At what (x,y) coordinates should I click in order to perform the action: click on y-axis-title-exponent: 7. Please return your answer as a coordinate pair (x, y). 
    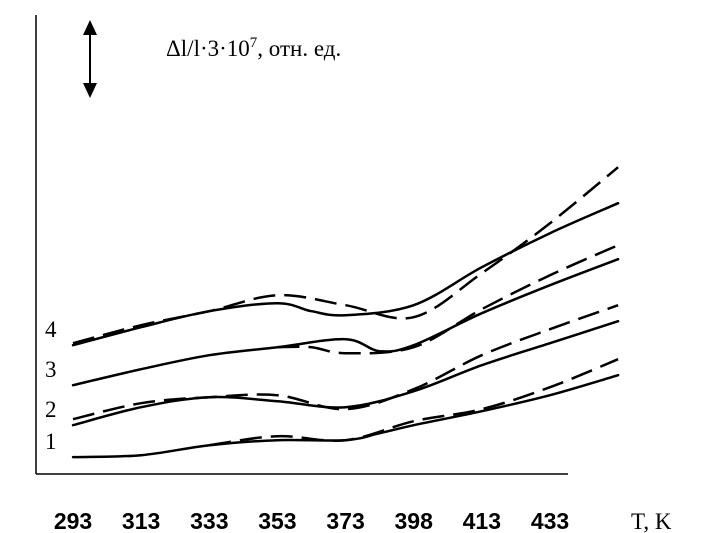
    Looking at the image, I should click on (254, 43).